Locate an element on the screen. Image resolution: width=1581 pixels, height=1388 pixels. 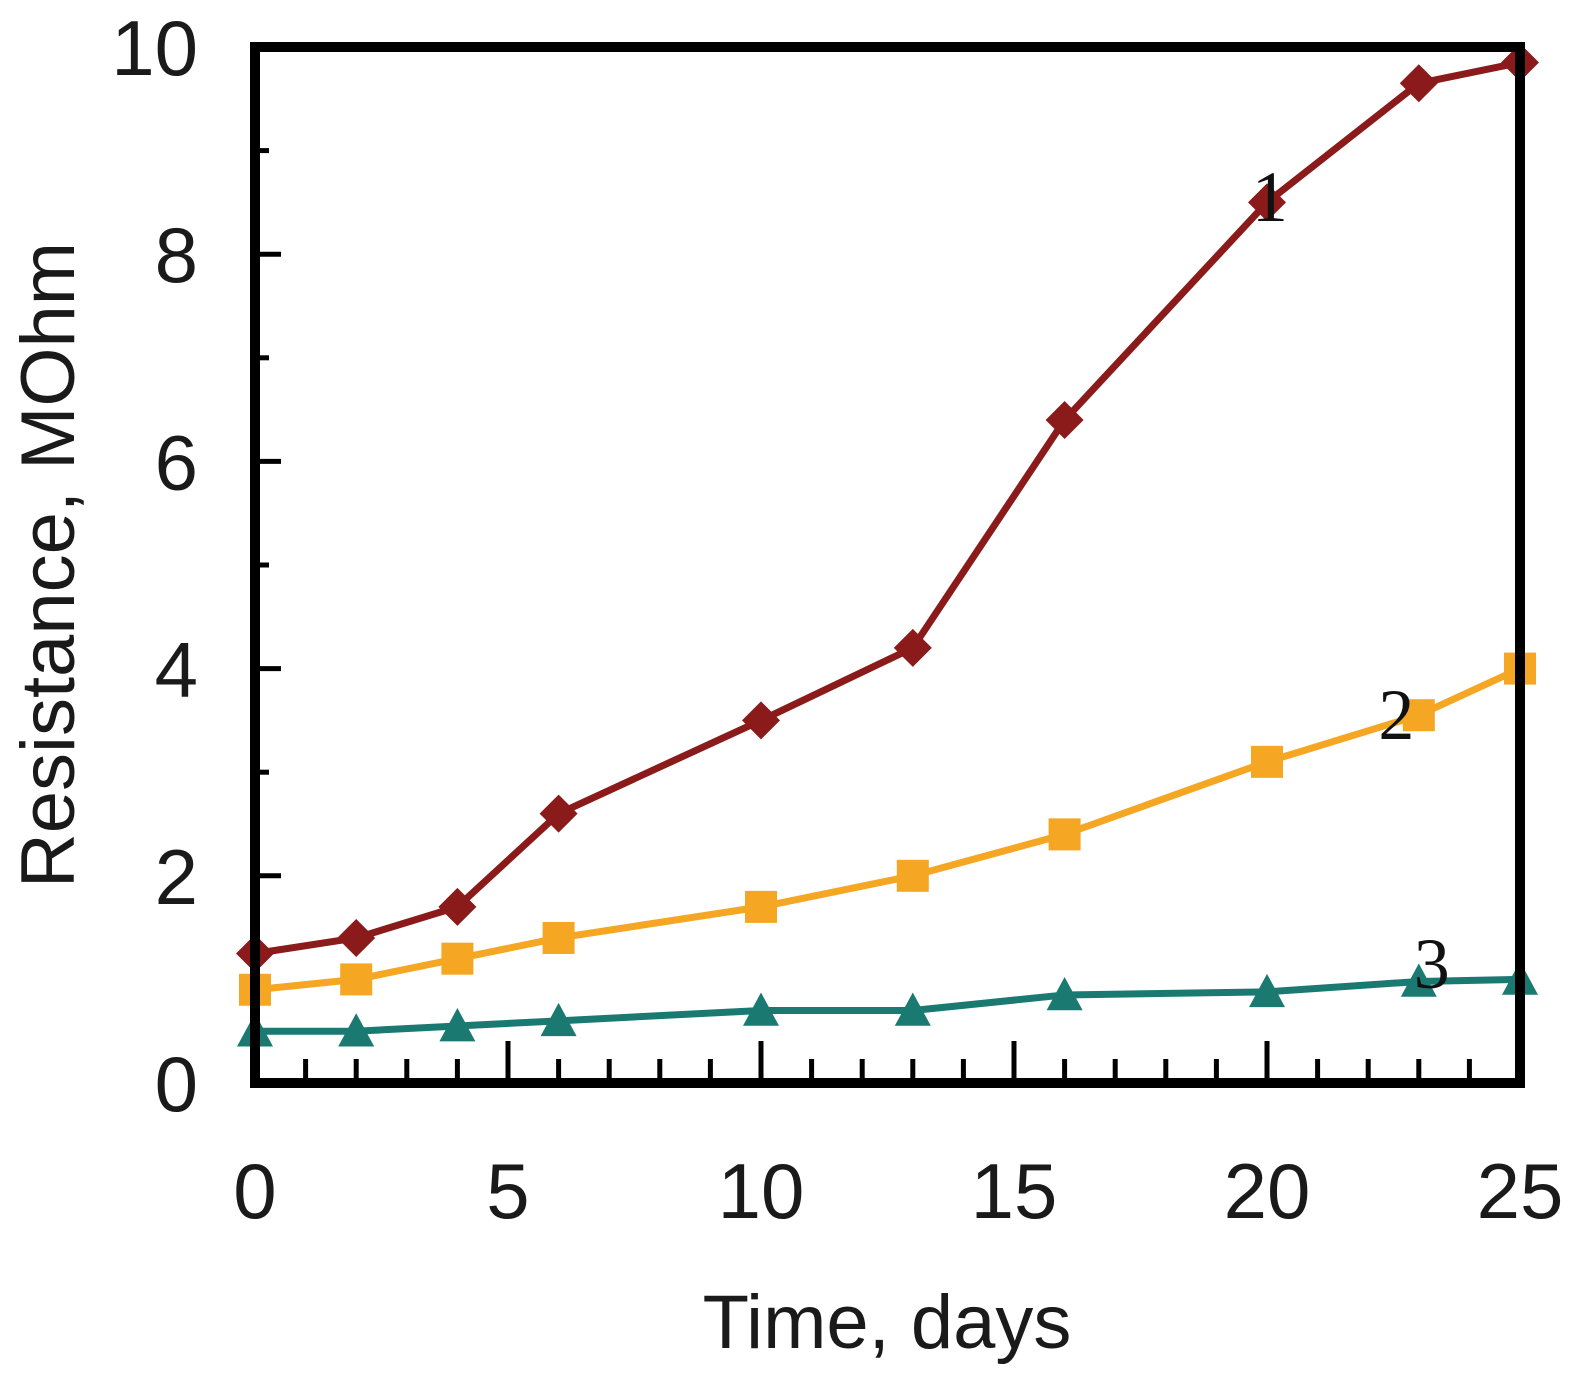
y-tick-label: 4 is located at coordinates (176, 670).